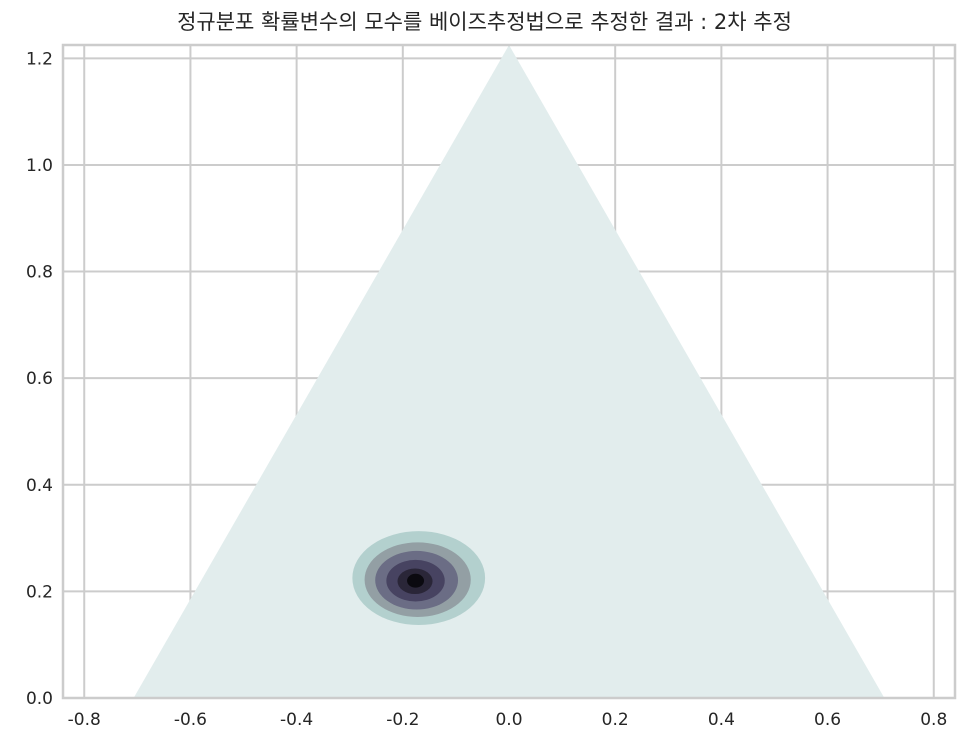  What do you see at coordinates (827, 720) in the screenshot?
I see `x-tick-label: 0.6` at bounding box center [827, 720].